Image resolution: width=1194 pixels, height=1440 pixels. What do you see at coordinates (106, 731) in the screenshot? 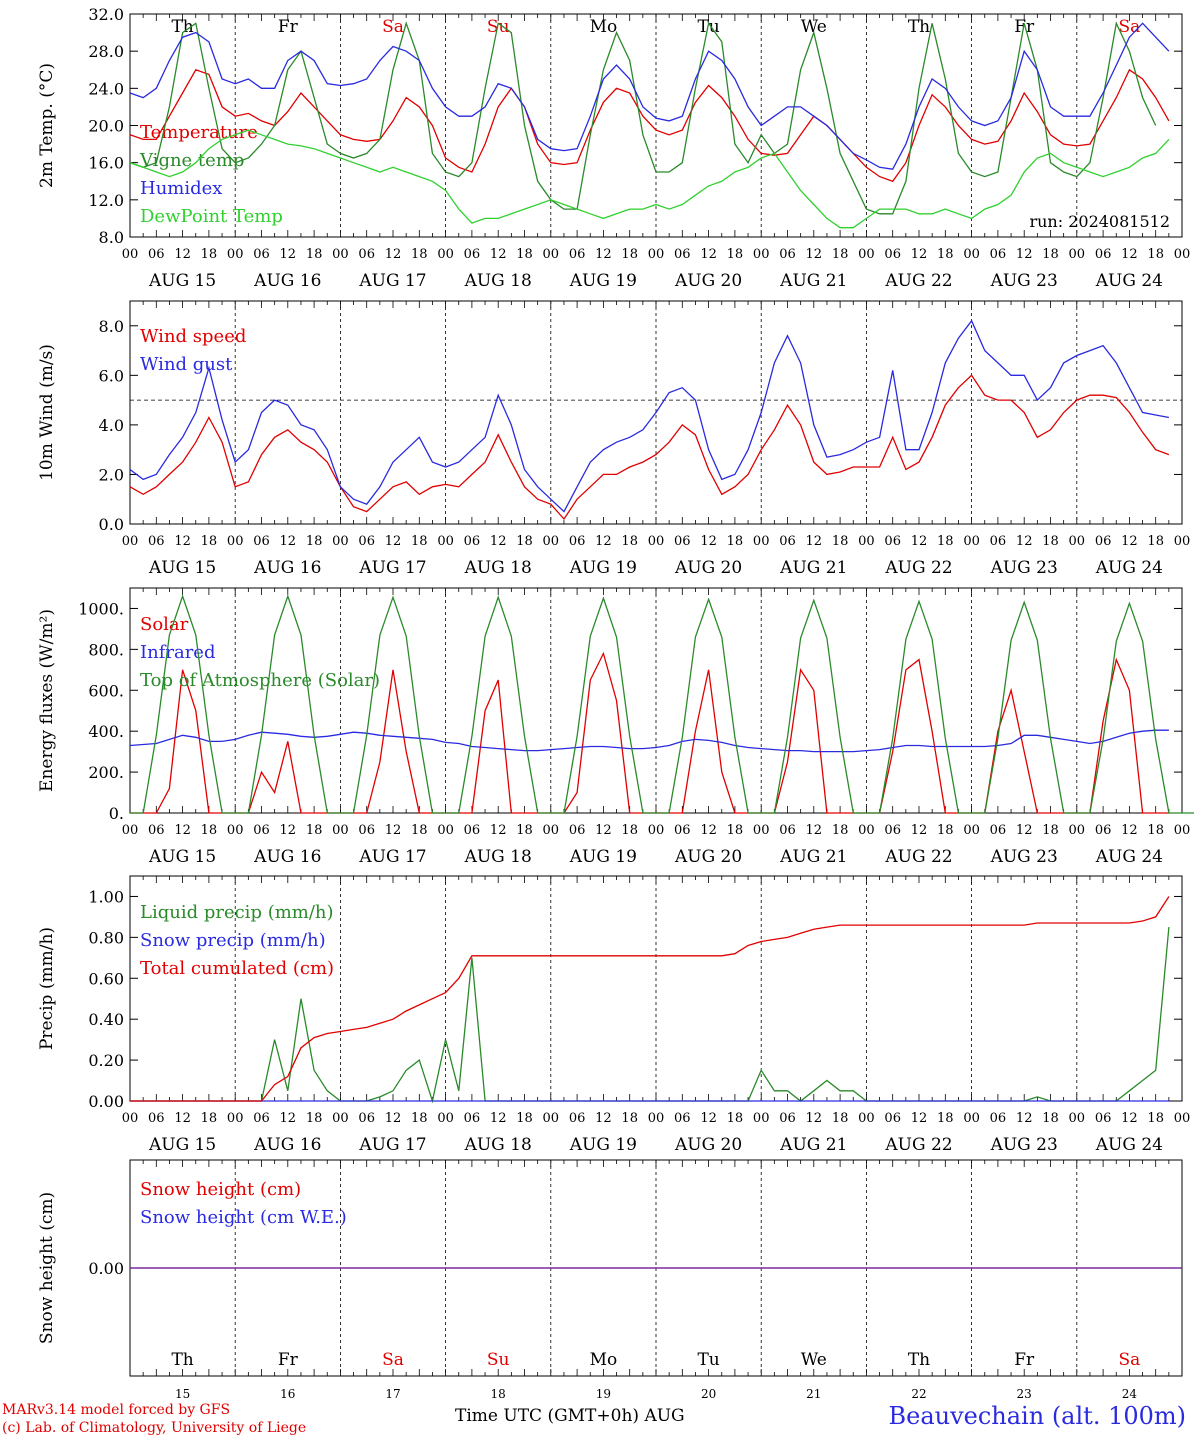
I see `y-tick-label: 400.` at bounding box center [106, 731].